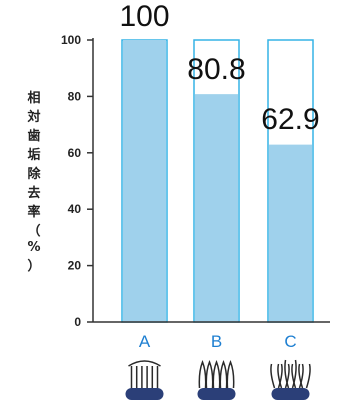 The image size is (343, 405). I want to click on y-axis-title: 相対歯垢除去率（%）, so click(33, 182).